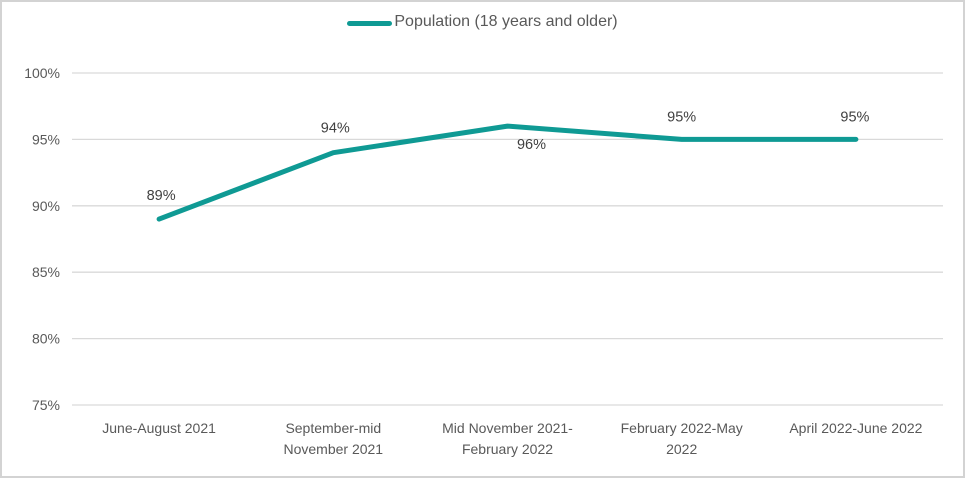  I want to click on data-label: 89%, so click(161, 196).